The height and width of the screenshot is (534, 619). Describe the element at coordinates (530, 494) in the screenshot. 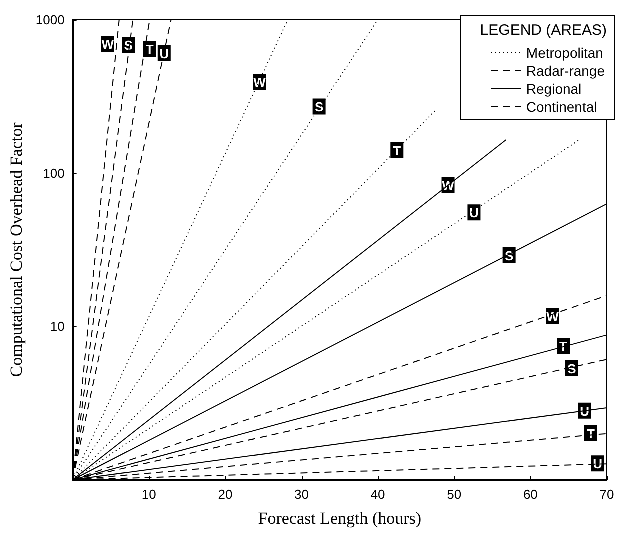

I see `x-tick-label: 60` at that location.